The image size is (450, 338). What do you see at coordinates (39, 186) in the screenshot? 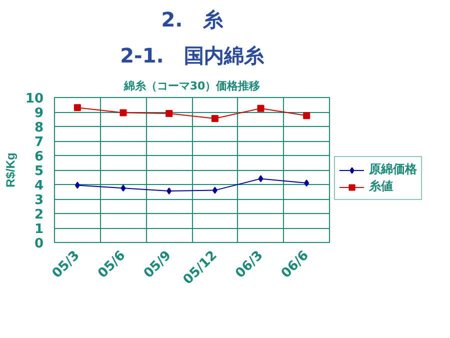
I see `y-tick-label: 4` at bounding box center [39, 186].